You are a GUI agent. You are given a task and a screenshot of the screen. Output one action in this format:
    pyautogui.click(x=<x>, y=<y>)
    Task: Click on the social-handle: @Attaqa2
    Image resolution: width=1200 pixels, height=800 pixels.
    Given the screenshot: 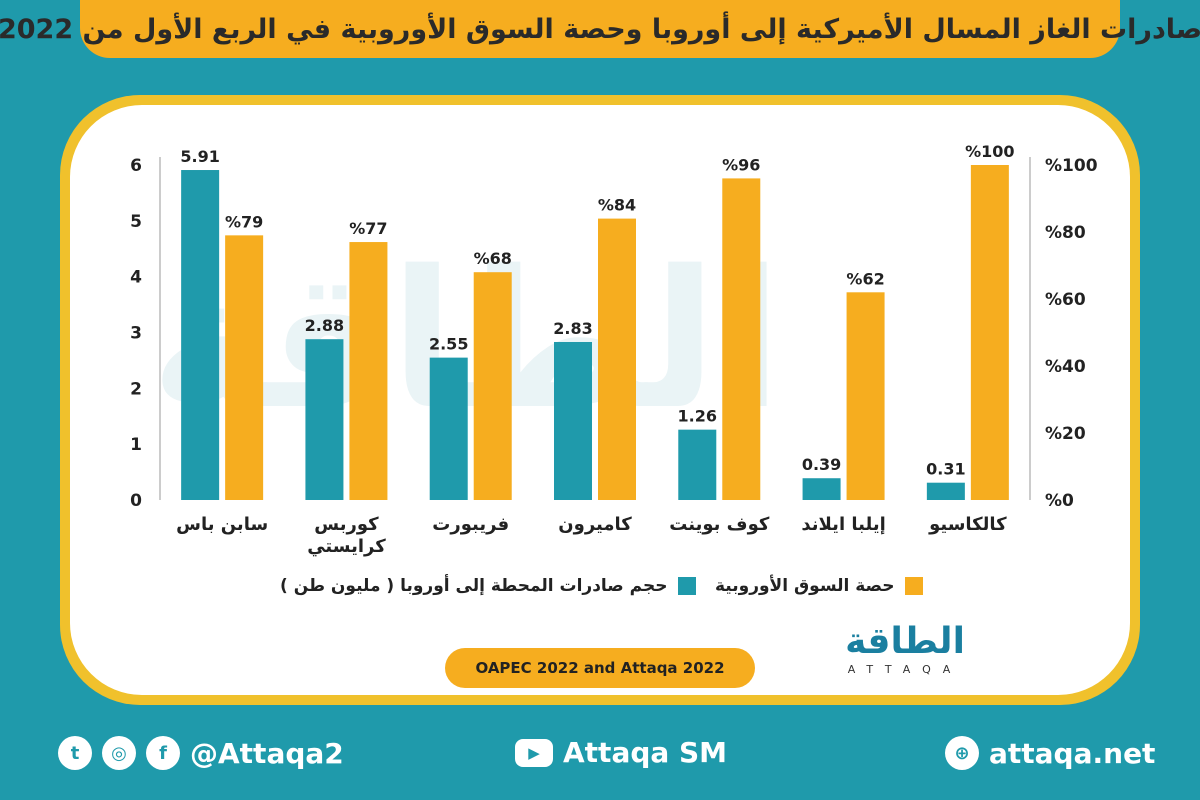 What is the action you would take?
    pyautogui.click(x=267, y=753)
    